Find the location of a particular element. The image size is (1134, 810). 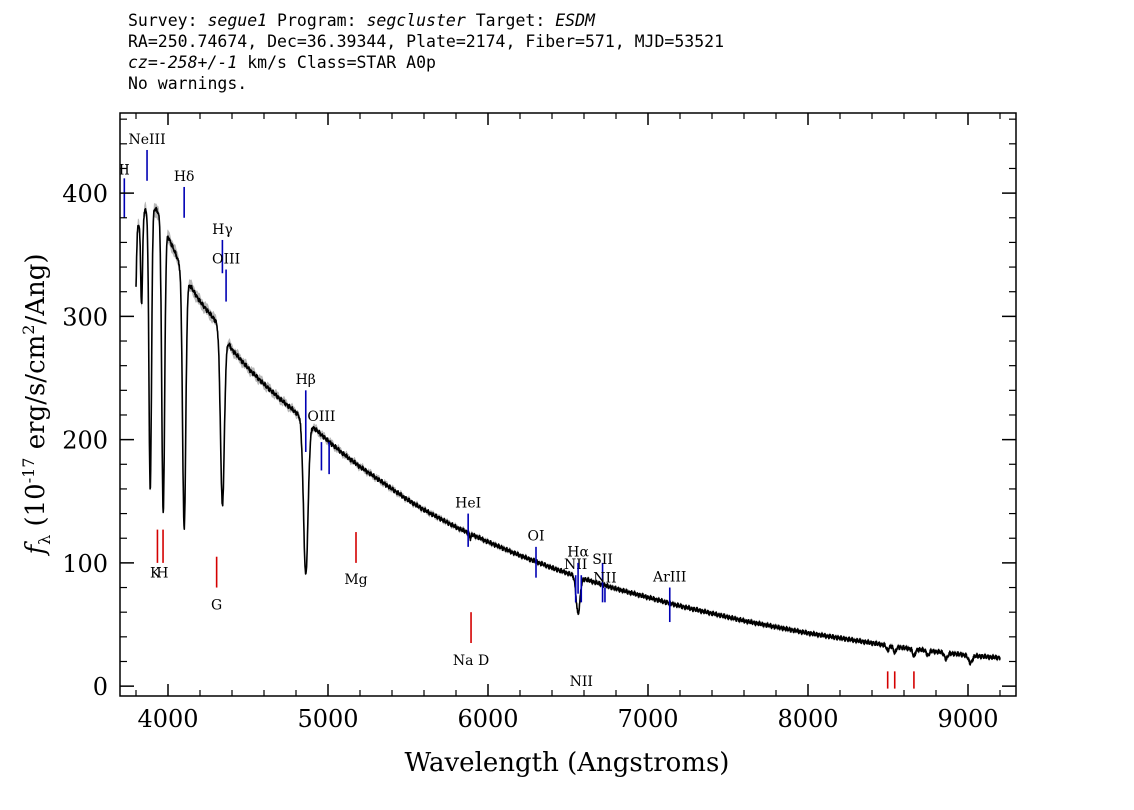

x-tick-label: 6000 is located at coordinates (487, 719).